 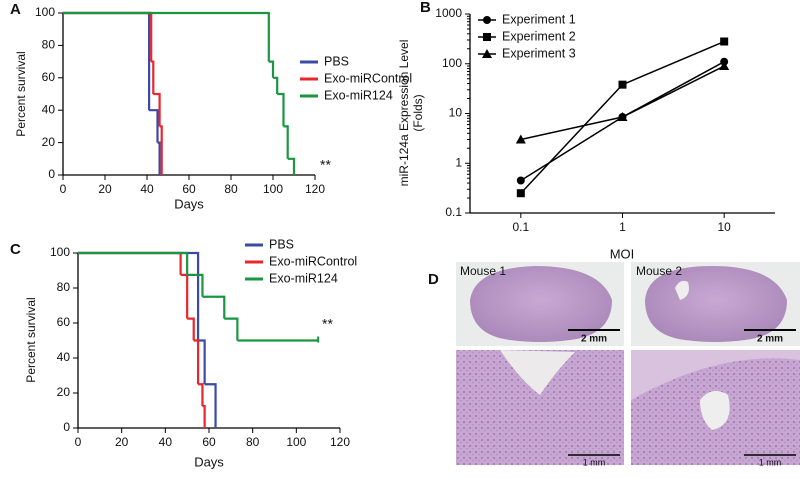 I want to click on y-tick-label: 0.1, so click(x=453, y=212).